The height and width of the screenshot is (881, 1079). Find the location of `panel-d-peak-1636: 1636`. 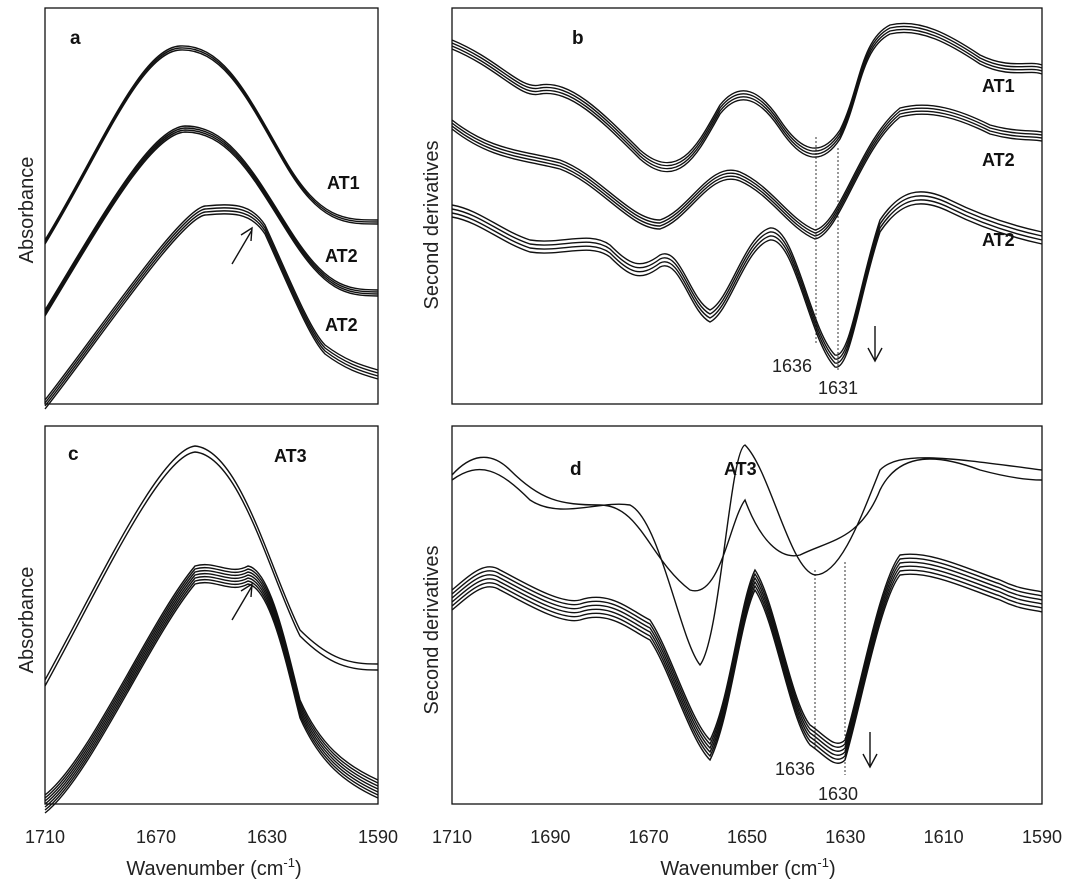

panel-d-peak-1636: 1636 is located at coordinates (795, 769).